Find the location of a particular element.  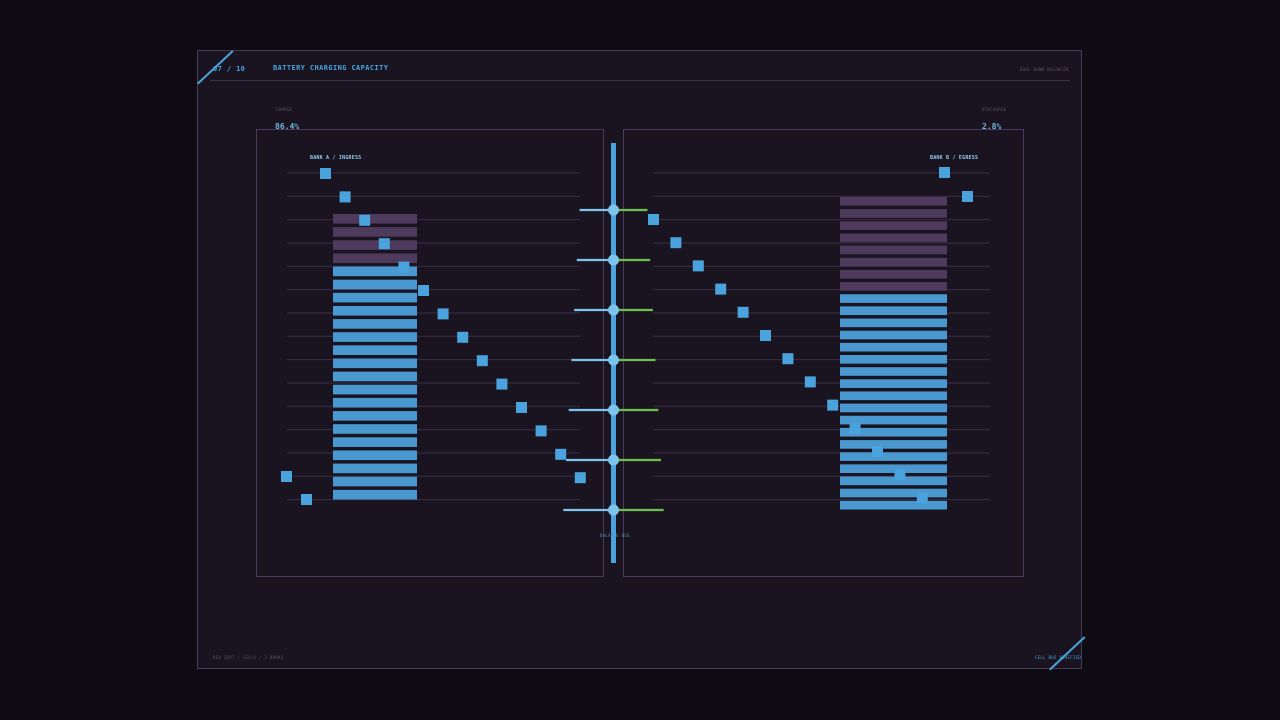

right-percent: 2.8% is located at coordinates (992, 126).